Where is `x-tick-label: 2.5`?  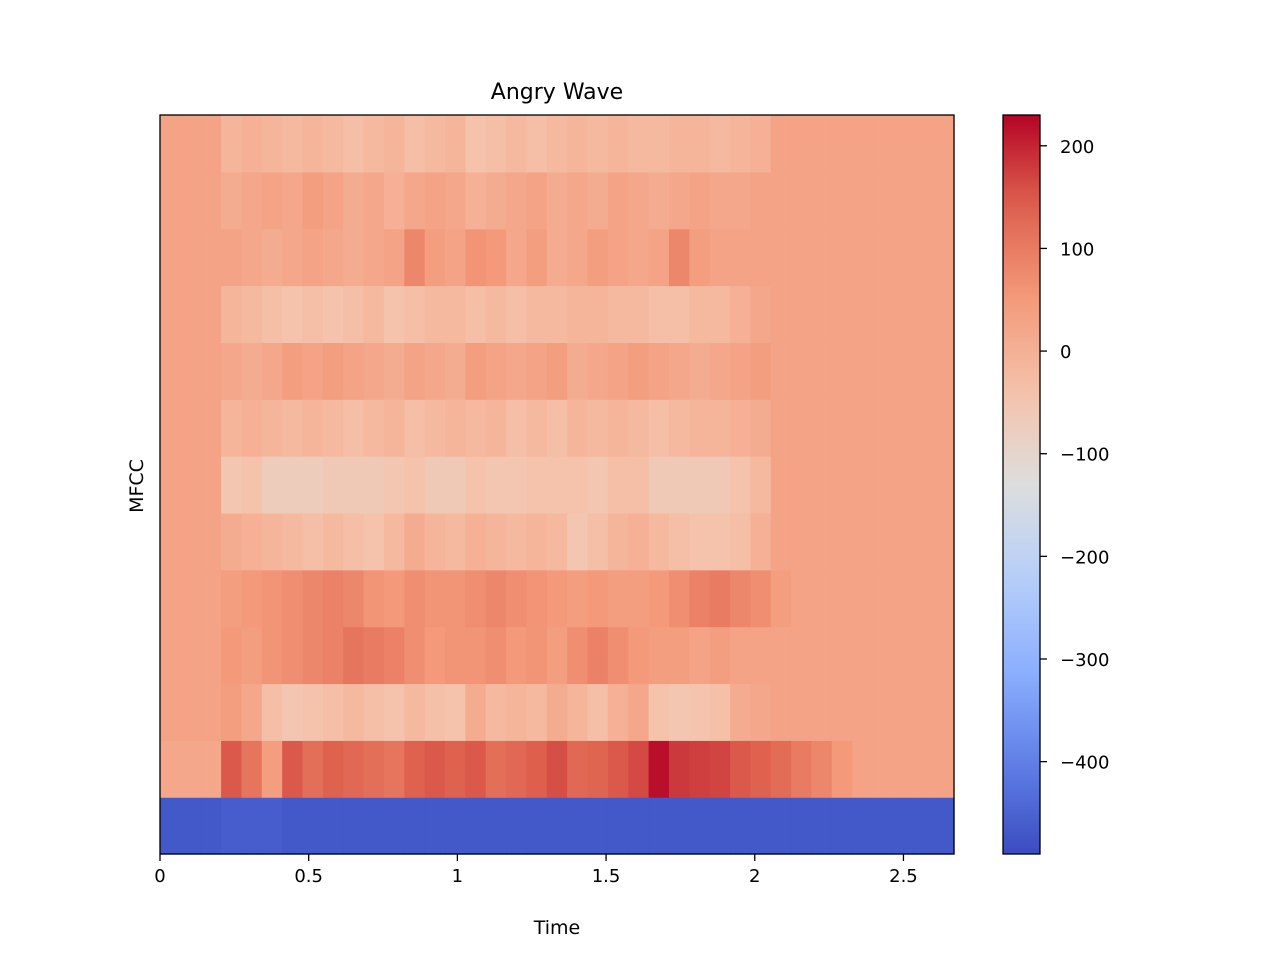 x-tick-label: 2.5 is located at coordinates (903, 876).